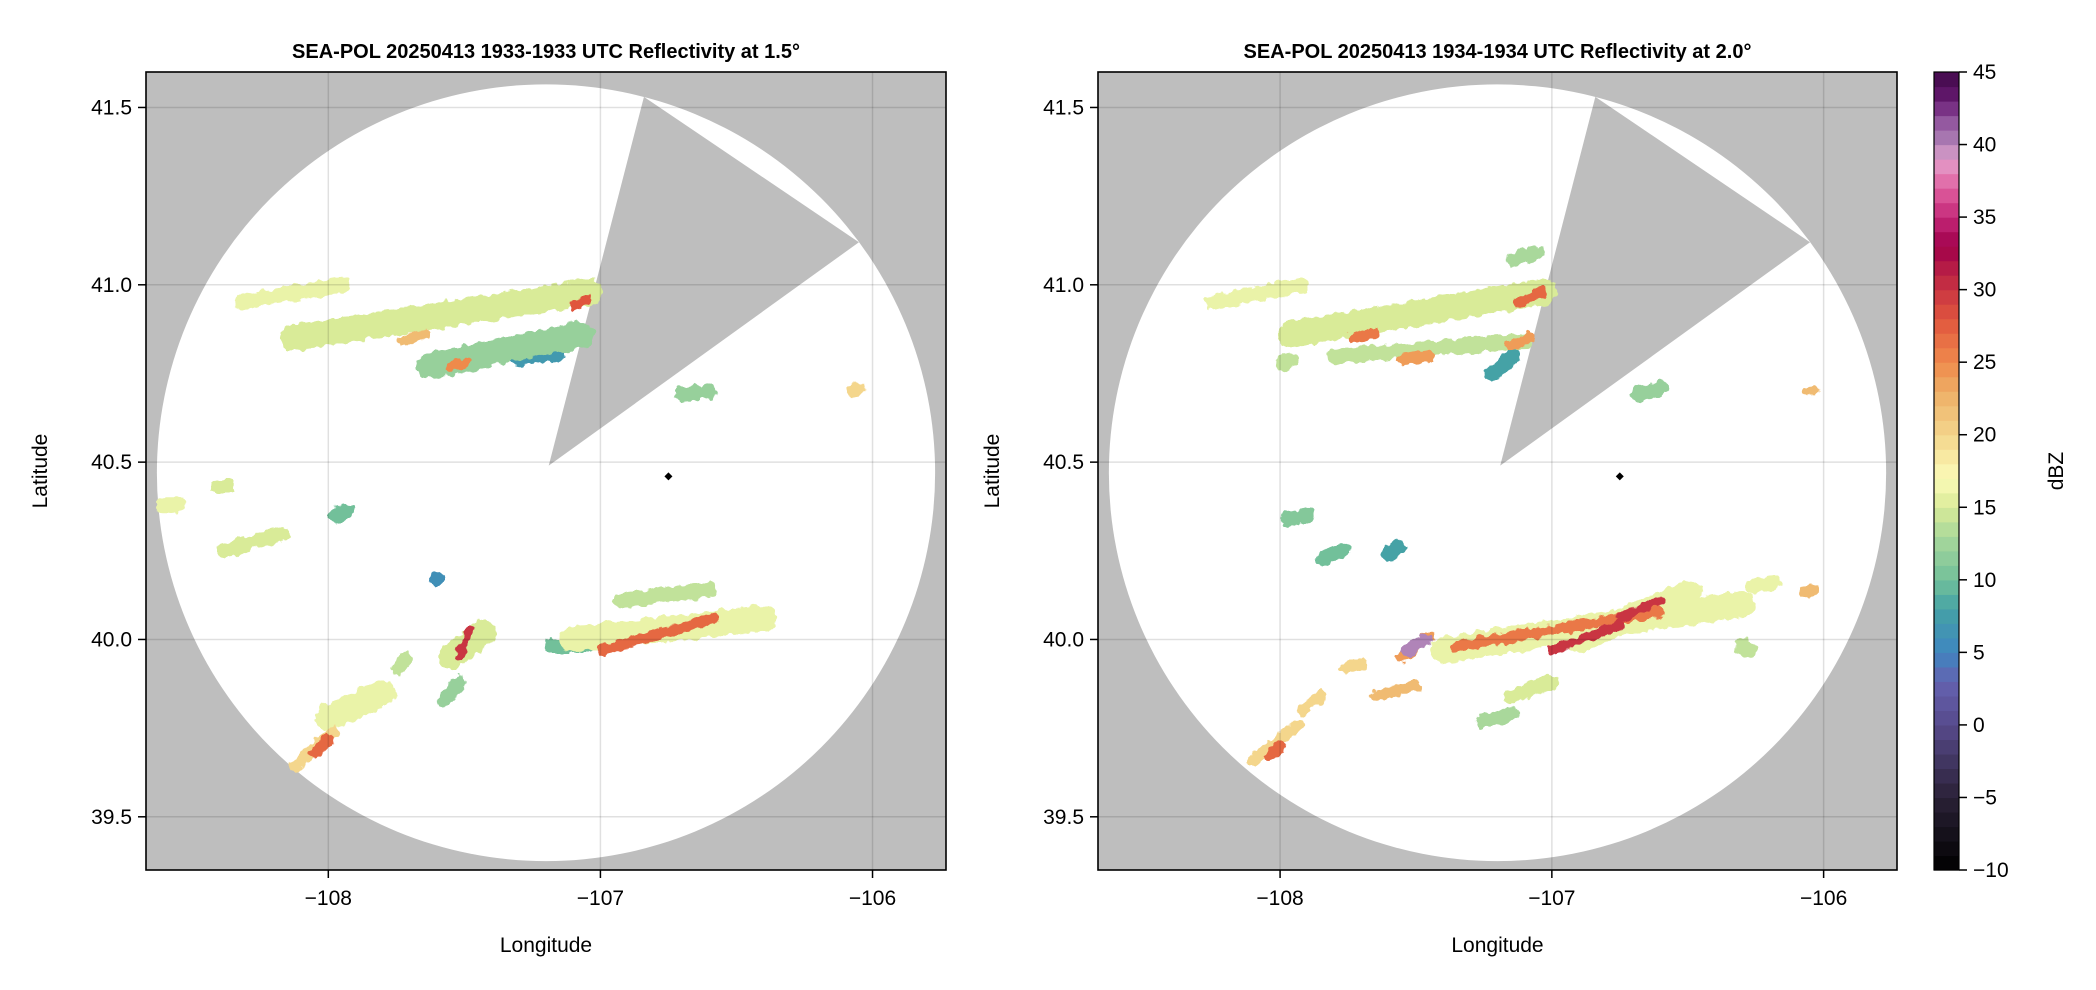 The image size is (2096, 990). What do you see at coordinates (1984, 145) in the screenshot?
I see `colorbar-tick-label: 40` at bounding box center [1984, 145].